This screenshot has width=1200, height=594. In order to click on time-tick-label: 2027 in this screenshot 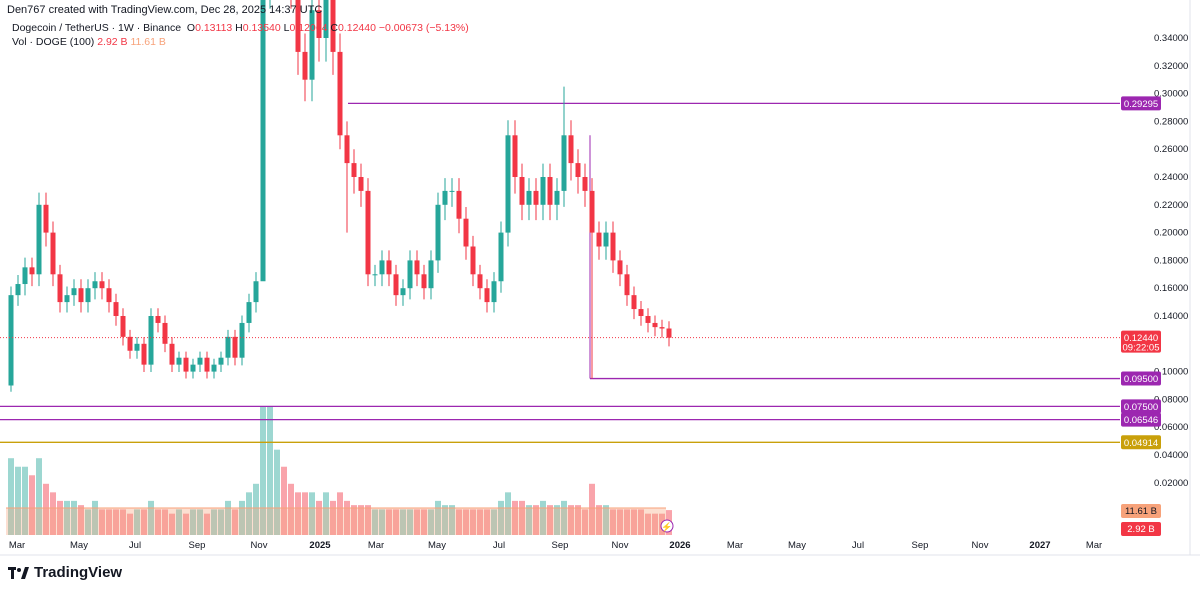, I will do `click(1039, 545)`.